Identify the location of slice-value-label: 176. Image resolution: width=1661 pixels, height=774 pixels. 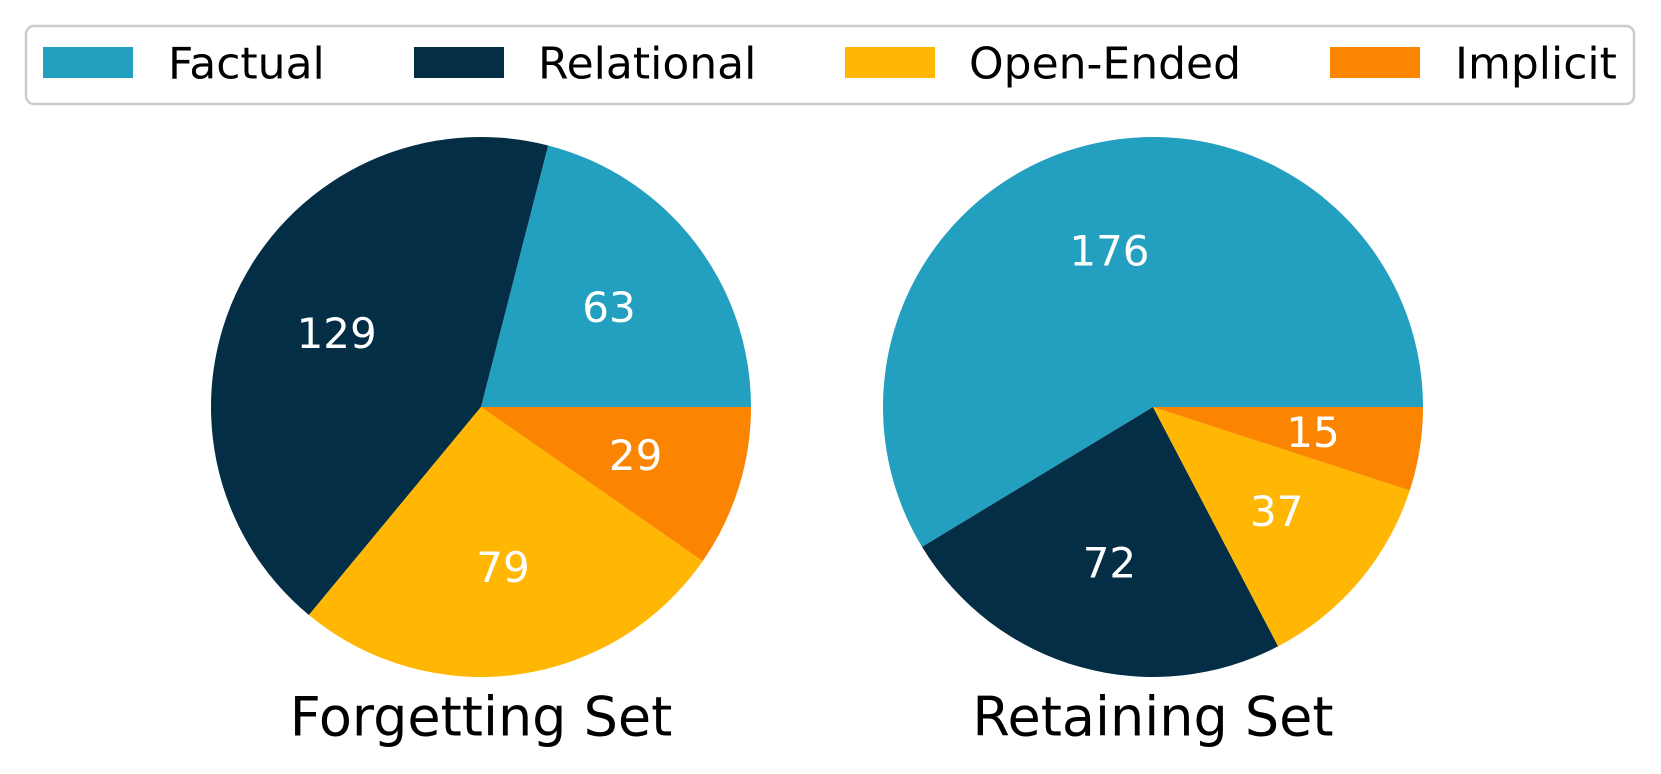
(1109, 250).